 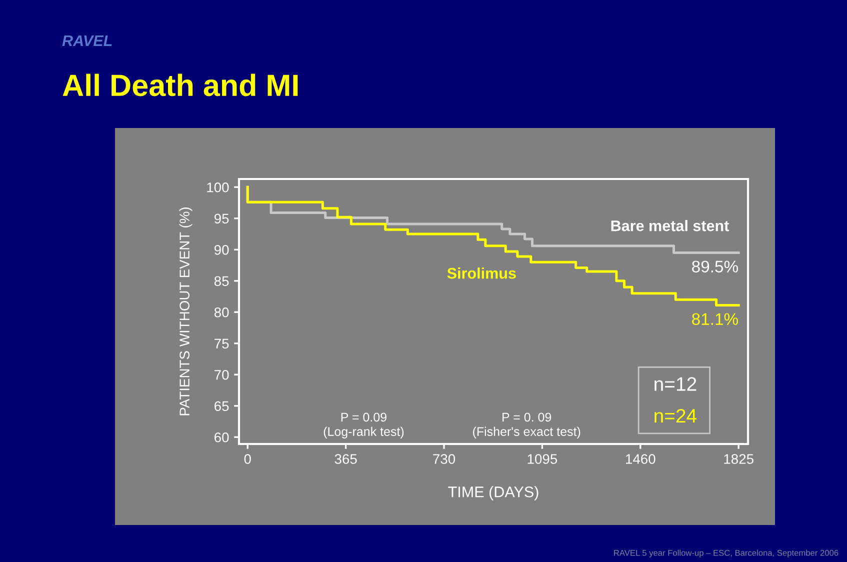 I want to click on y-tick-label: 75, so click(x=221, y=343).